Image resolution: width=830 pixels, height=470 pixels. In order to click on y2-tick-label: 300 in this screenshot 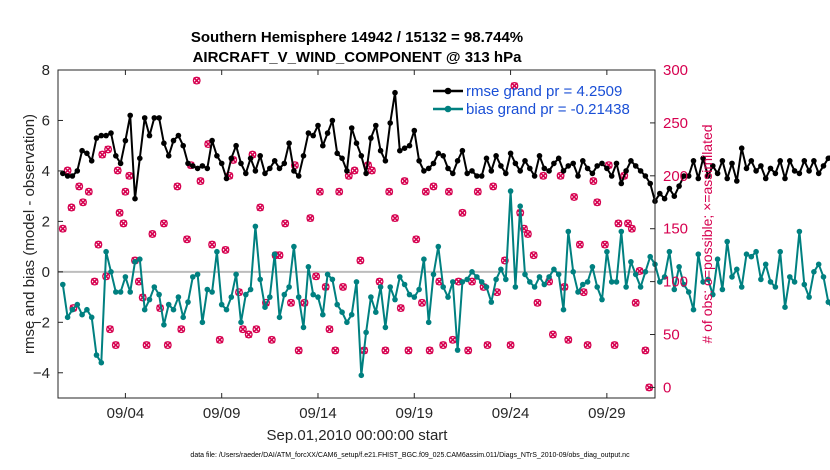, I will do `click(675, 70)`.